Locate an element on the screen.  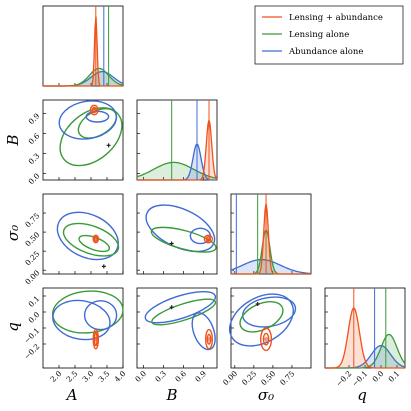
xtick-label-q: −0.2 is located at coordinates (343, 378).